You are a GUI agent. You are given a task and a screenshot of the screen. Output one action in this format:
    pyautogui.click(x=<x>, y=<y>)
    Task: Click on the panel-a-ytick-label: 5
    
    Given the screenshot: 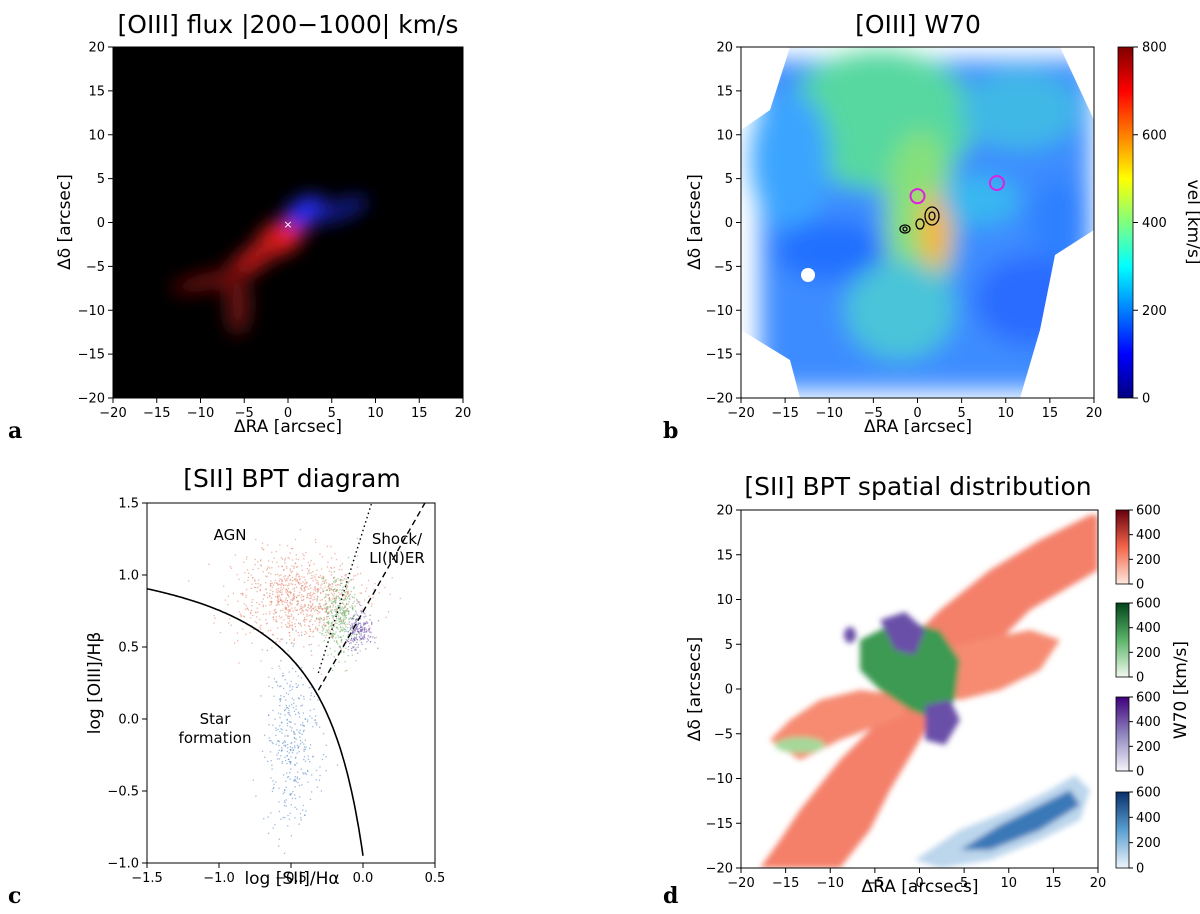 What is the action you would take?
    pyautogui.click(x=101, y=179)
    